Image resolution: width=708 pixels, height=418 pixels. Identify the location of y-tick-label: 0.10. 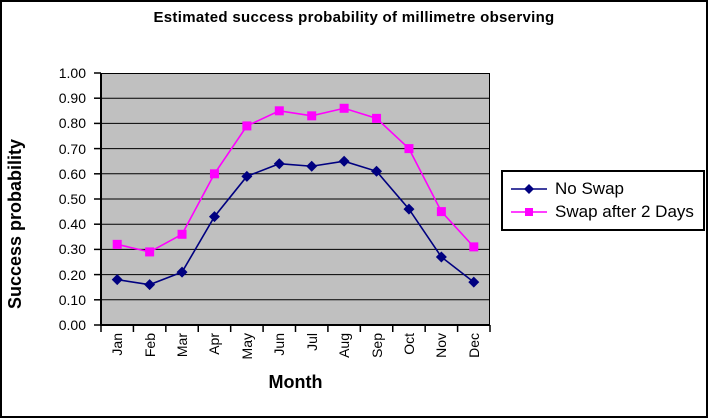
(72, 299).